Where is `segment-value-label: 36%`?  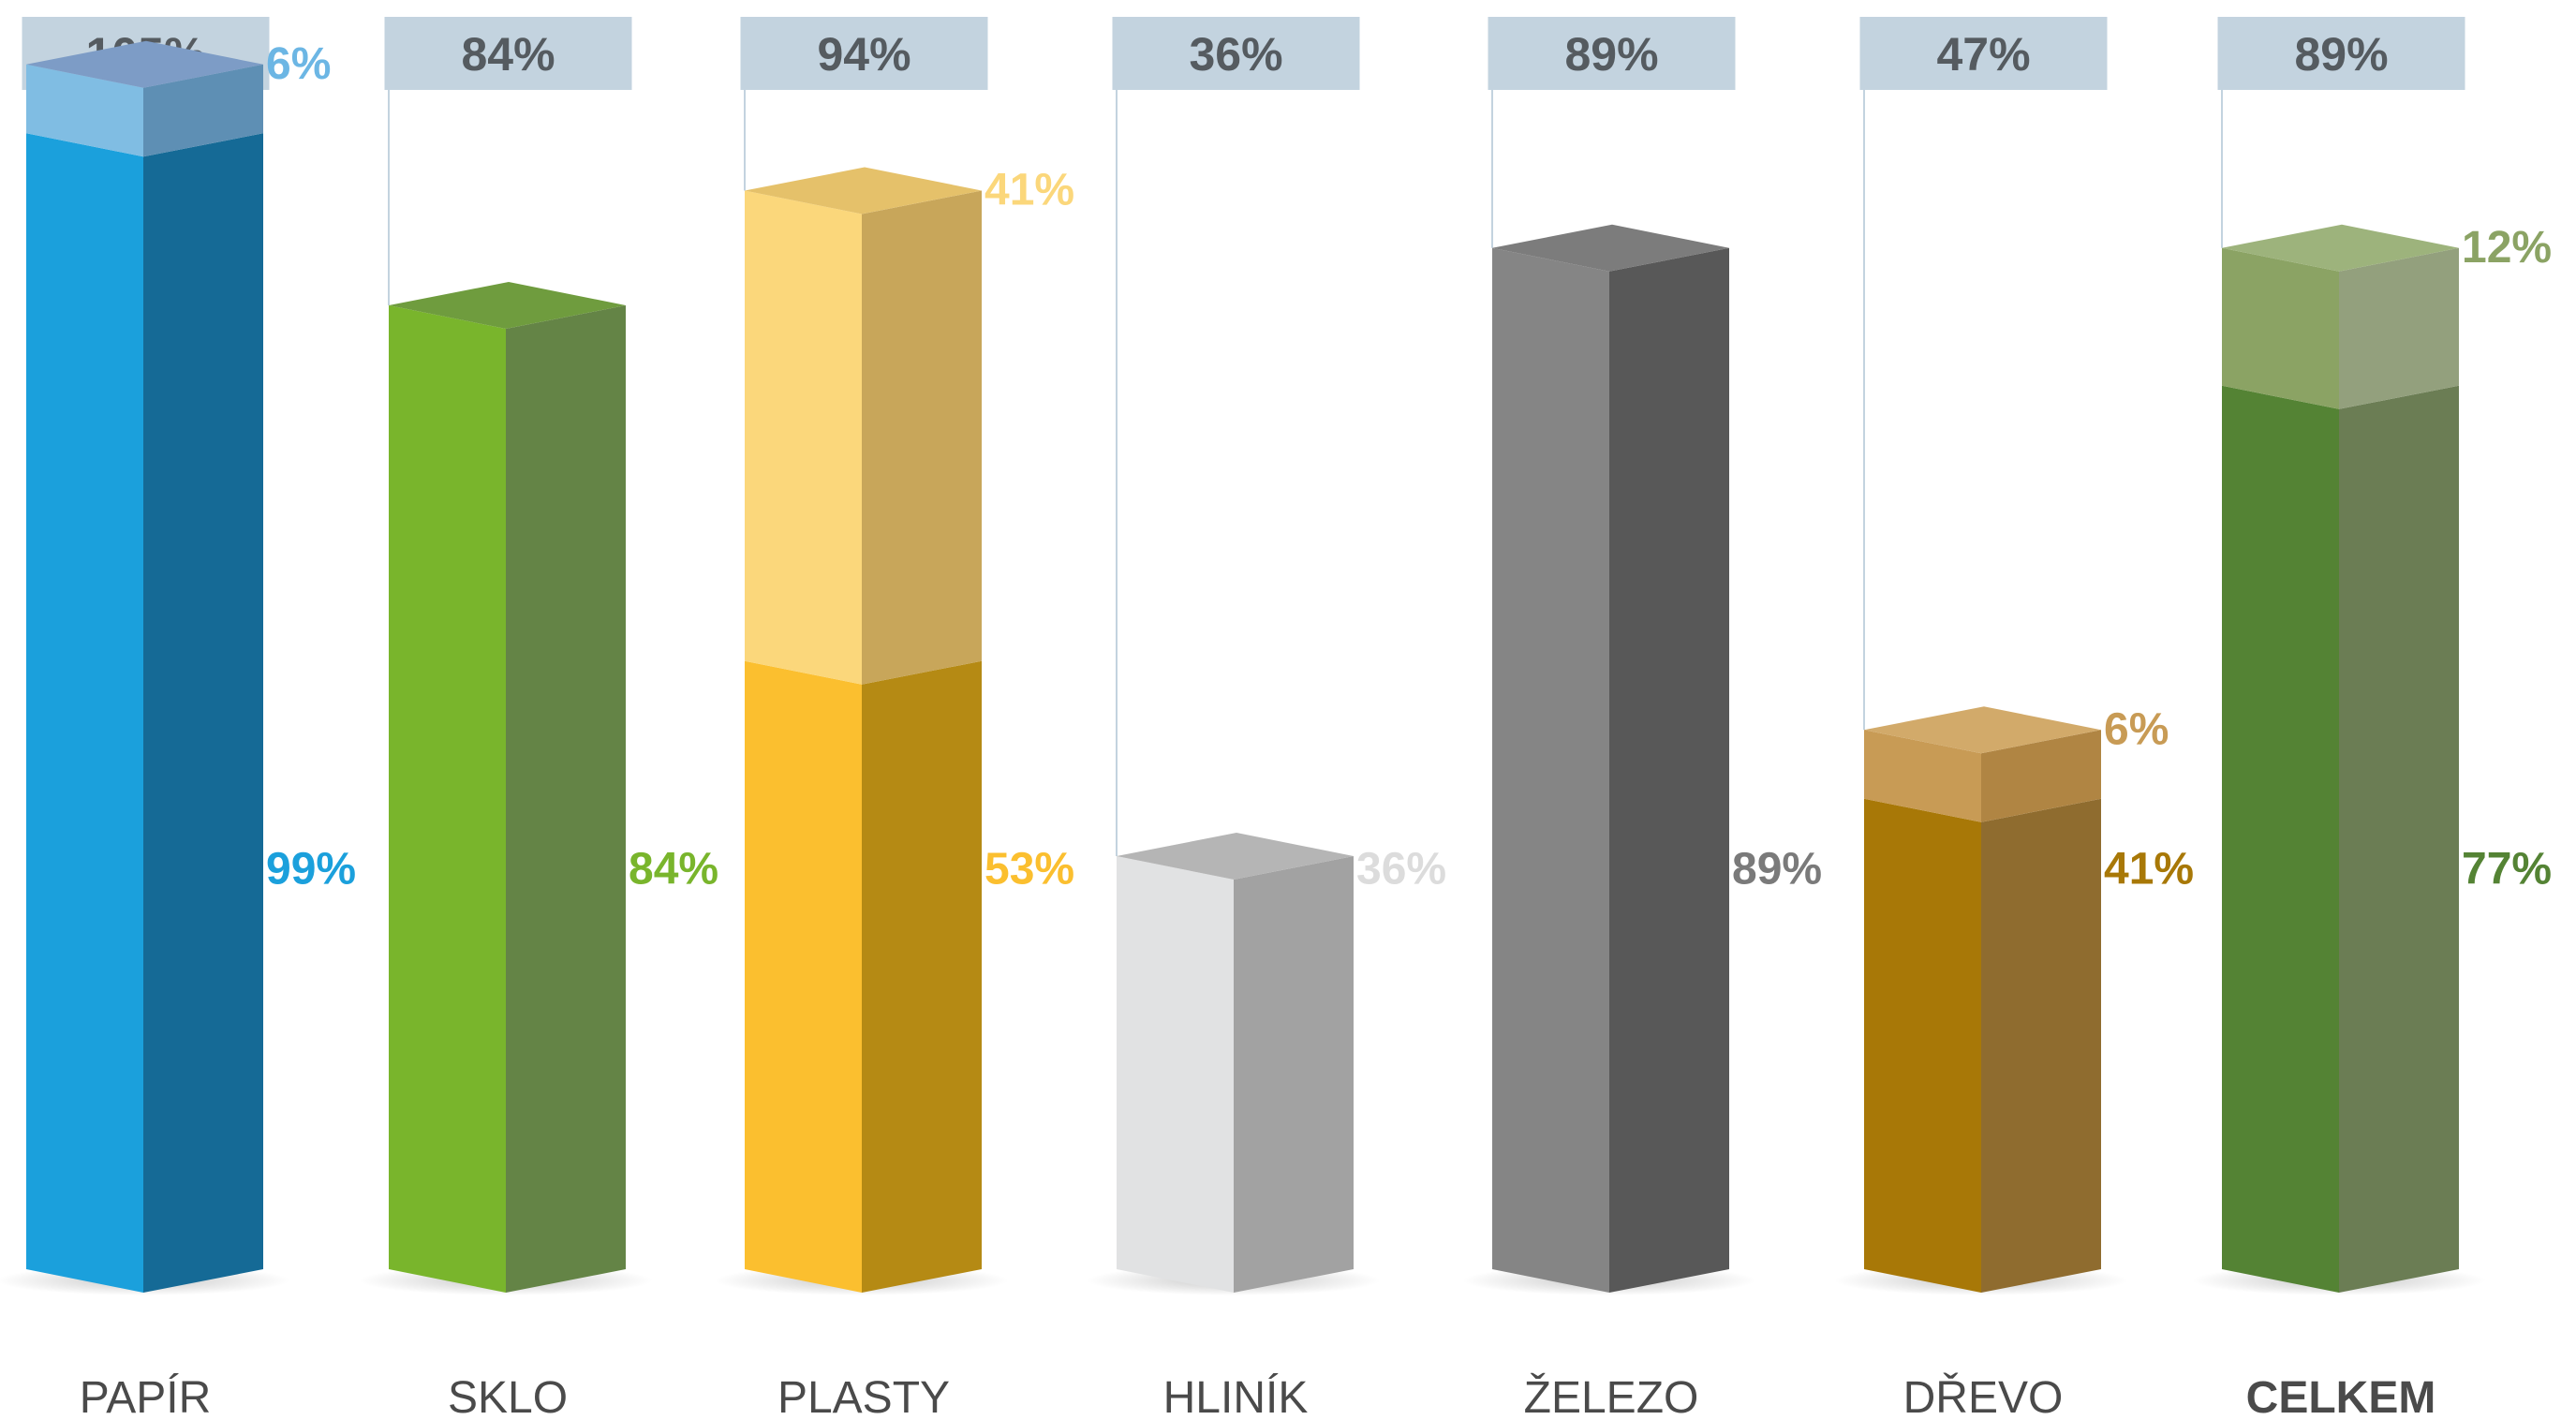
segment-value-label: 36% is located at coordinates (1401, 869).